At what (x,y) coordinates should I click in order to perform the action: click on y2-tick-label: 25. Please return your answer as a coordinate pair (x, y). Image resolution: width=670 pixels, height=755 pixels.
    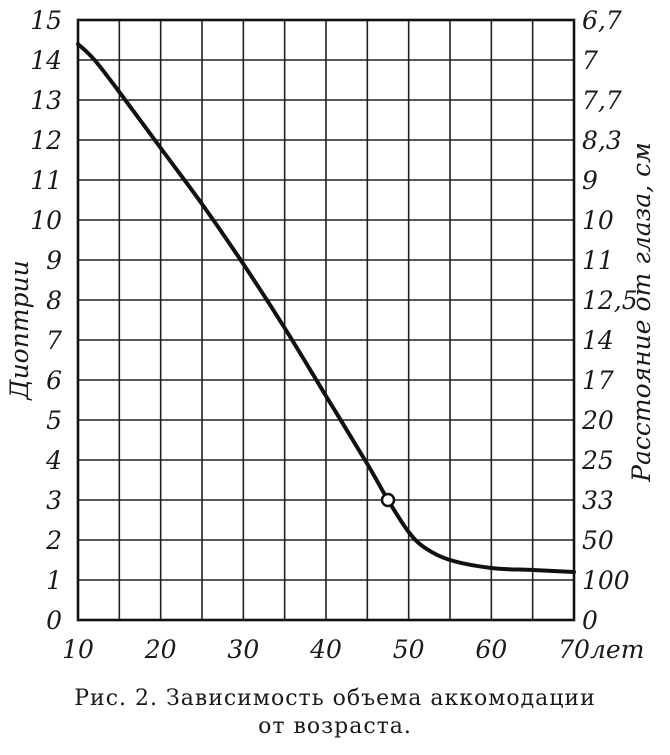
    Looking at the image, I should click on (597, 460).